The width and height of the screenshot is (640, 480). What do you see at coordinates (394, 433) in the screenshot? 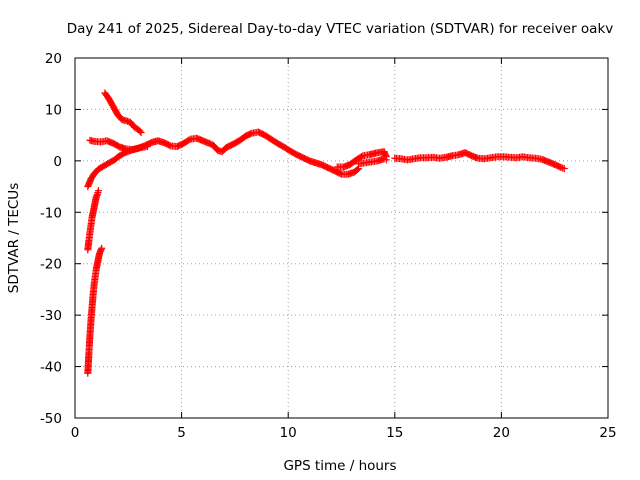
I see `x-tick-label: 15` at bounding box center [394, 433].